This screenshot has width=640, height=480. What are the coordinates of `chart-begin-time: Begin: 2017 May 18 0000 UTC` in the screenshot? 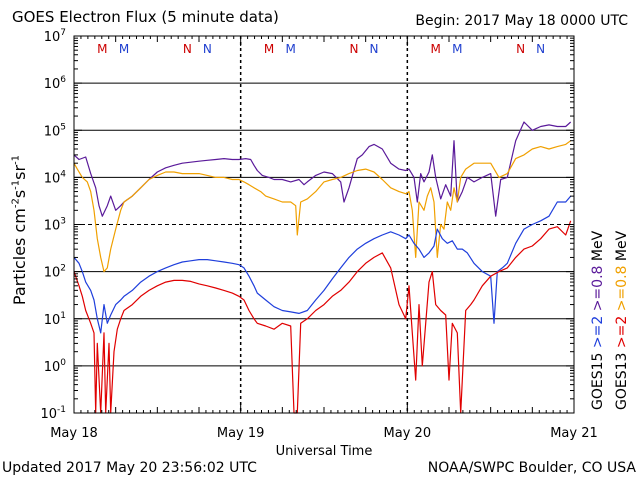 It's located at (521, 21).